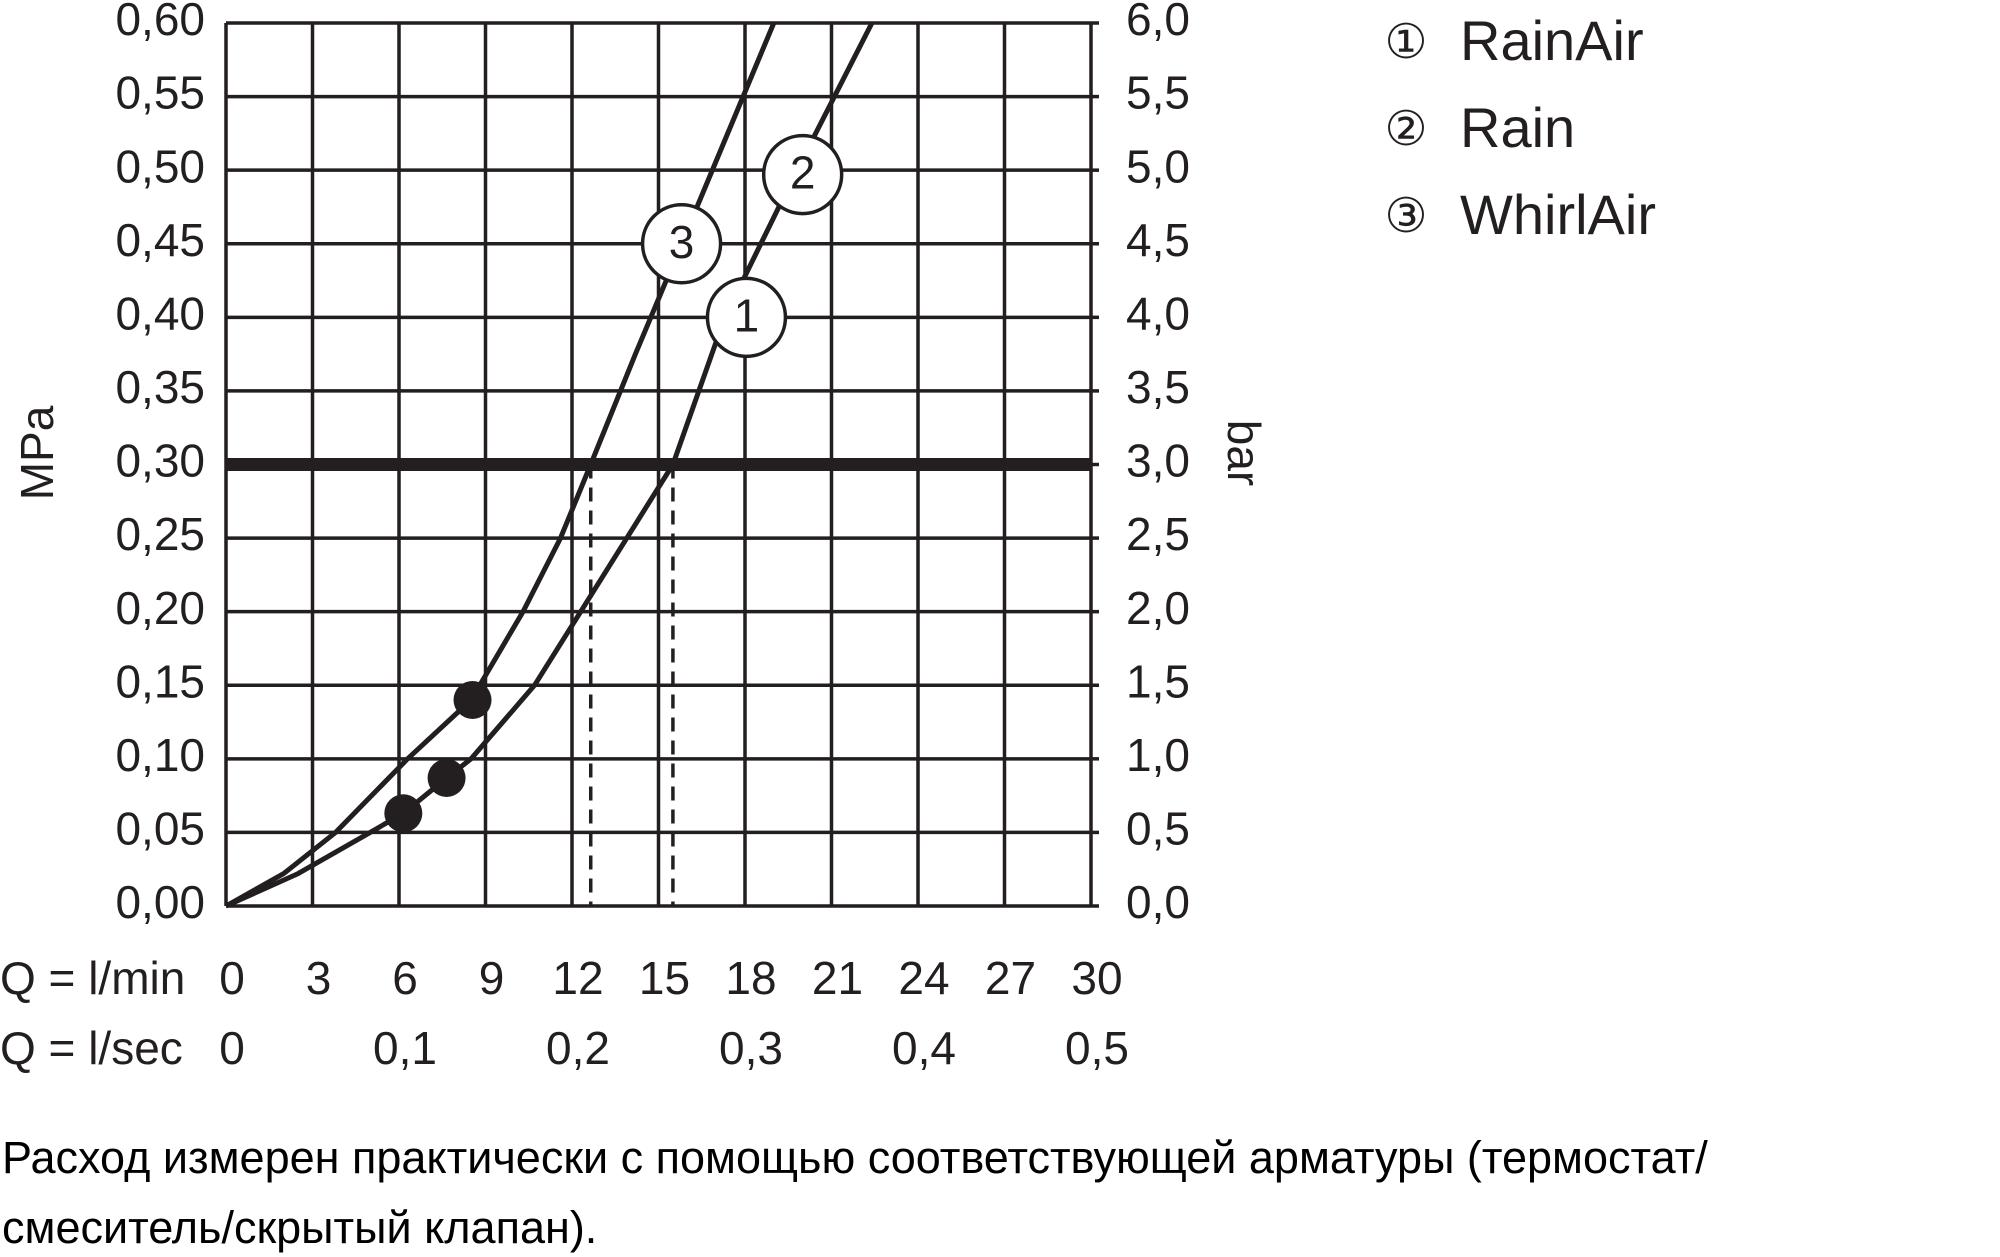  Describe the element at coordinates (1158, 829) in the screenshot. I see `y2-tick-label: 0,5` at that location.